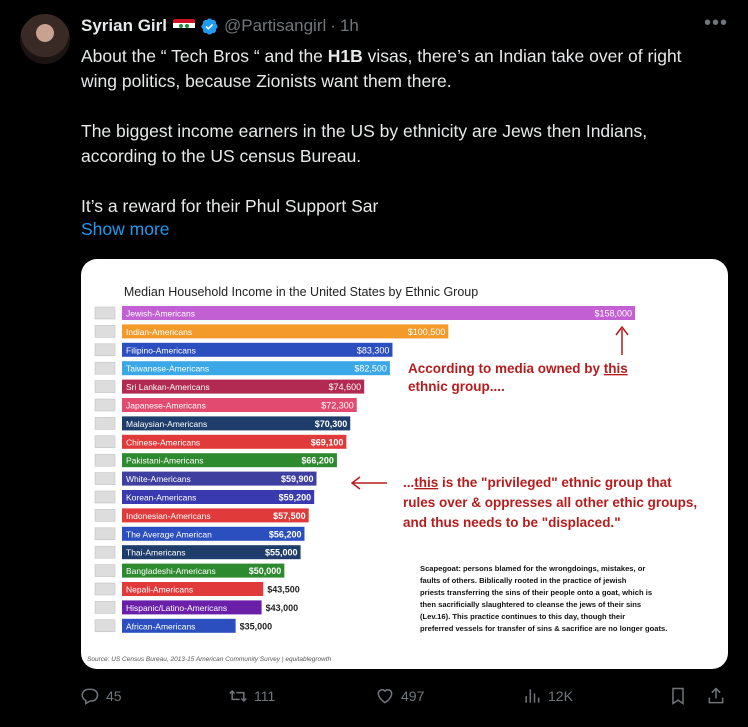 The image size is (748, 727). What do you see at coordinates (168, 516) in the screenshot?
I see `bar-category-label: Indonesian-Americans` at bounding box center [168, 516].